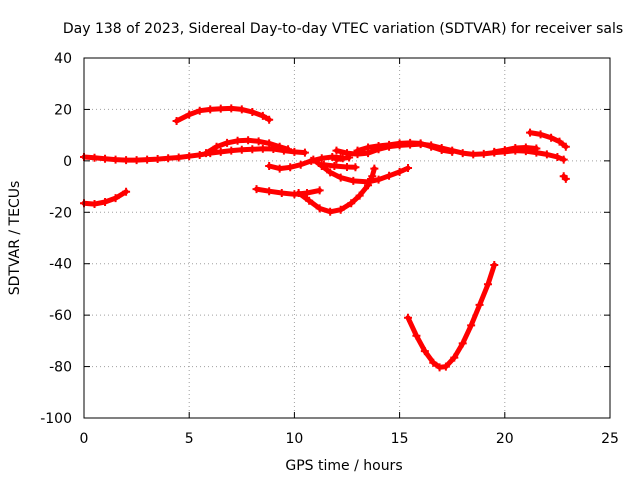 This screenshot has height=480, width=640. What do you see at coordinates (15, 238) in the screenshot?
I see `y-axis-label: SDTVAR / TECUs` at bounding box center [15, 238].